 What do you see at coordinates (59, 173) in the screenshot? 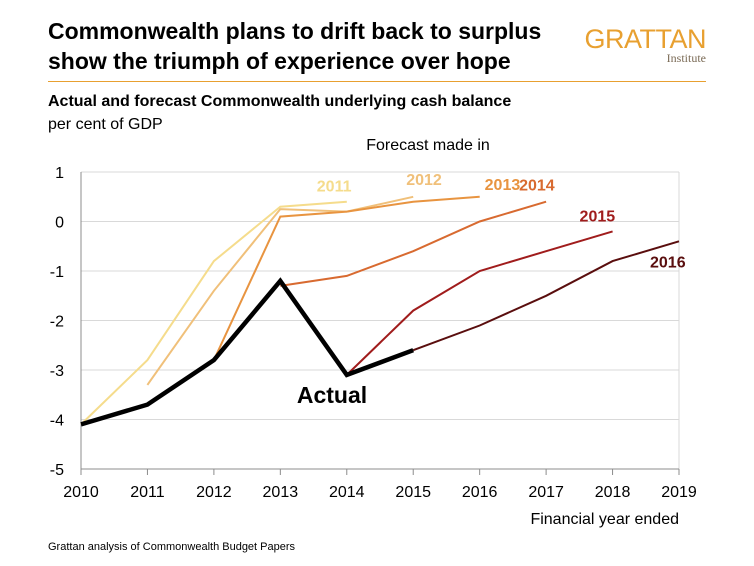
I see `y-tick-label: 1` at bounding box center [59, 173].